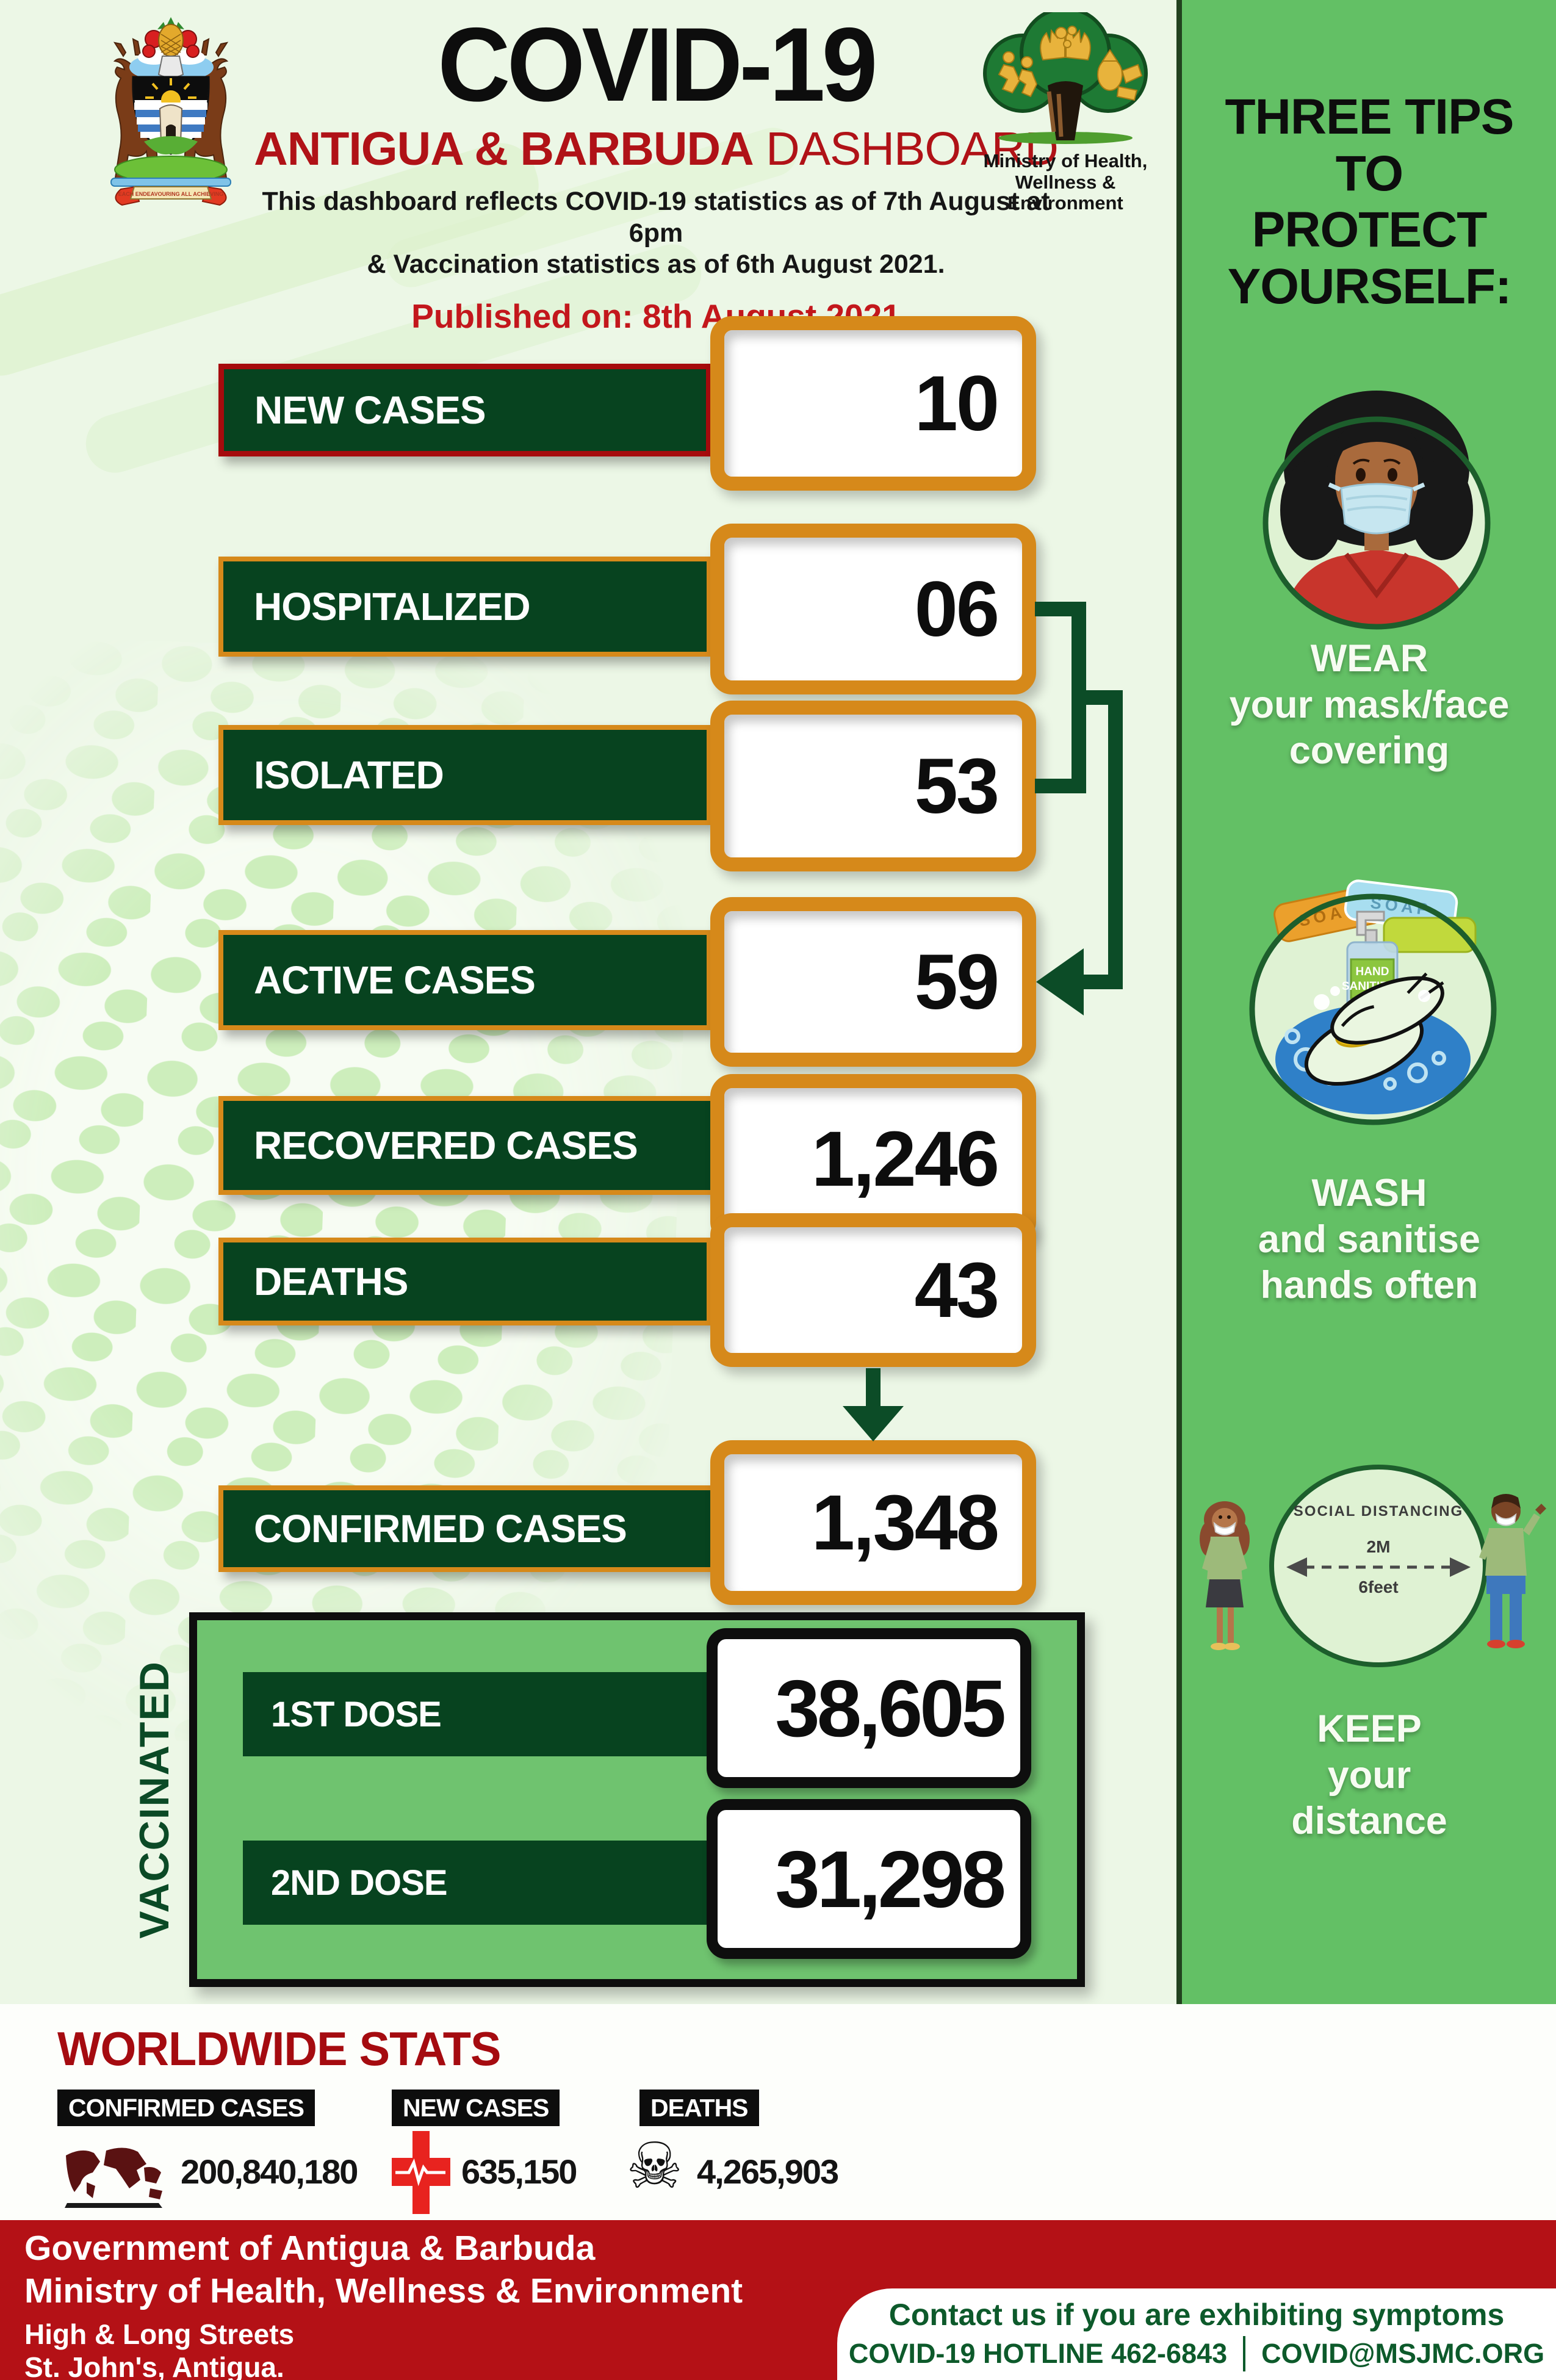  I want to click on social-distancing-illustration: SOCIAL DISTANCING 2M 6feet, so click(1373, 1566).